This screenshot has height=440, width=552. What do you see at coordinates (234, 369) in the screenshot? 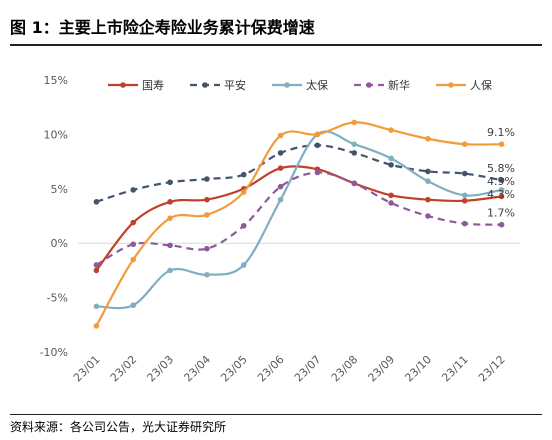
I see `x-tick-label: 23/05` at bounding box center [234, 369].